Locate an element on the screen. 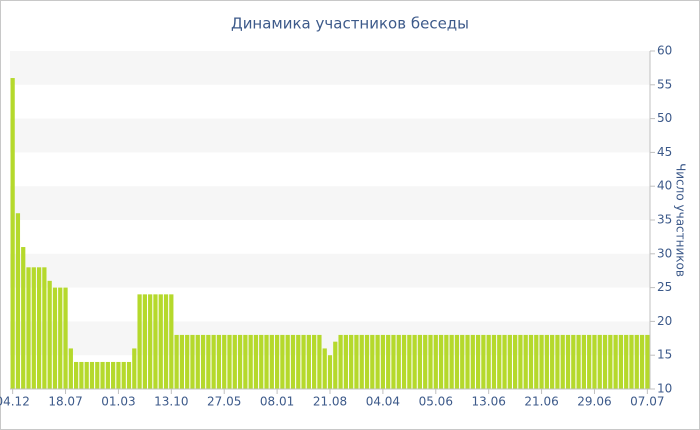 The height and width of the screenshot is (430, 700). y-tick-label: 55 is located at coordinates (664, 84).